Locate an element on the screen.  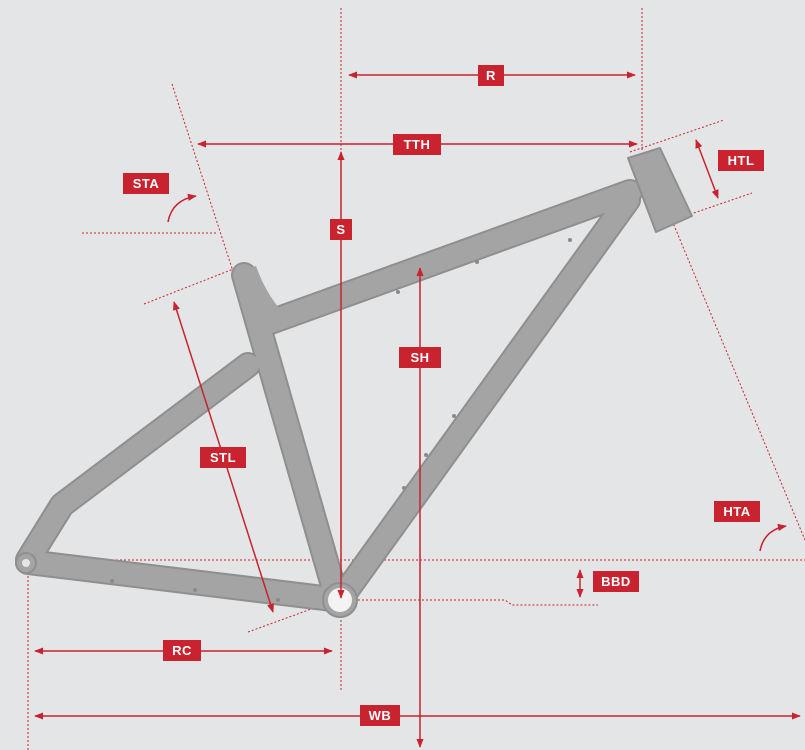
sta-curved-arrow-icon is located at coordinates (182, 208).